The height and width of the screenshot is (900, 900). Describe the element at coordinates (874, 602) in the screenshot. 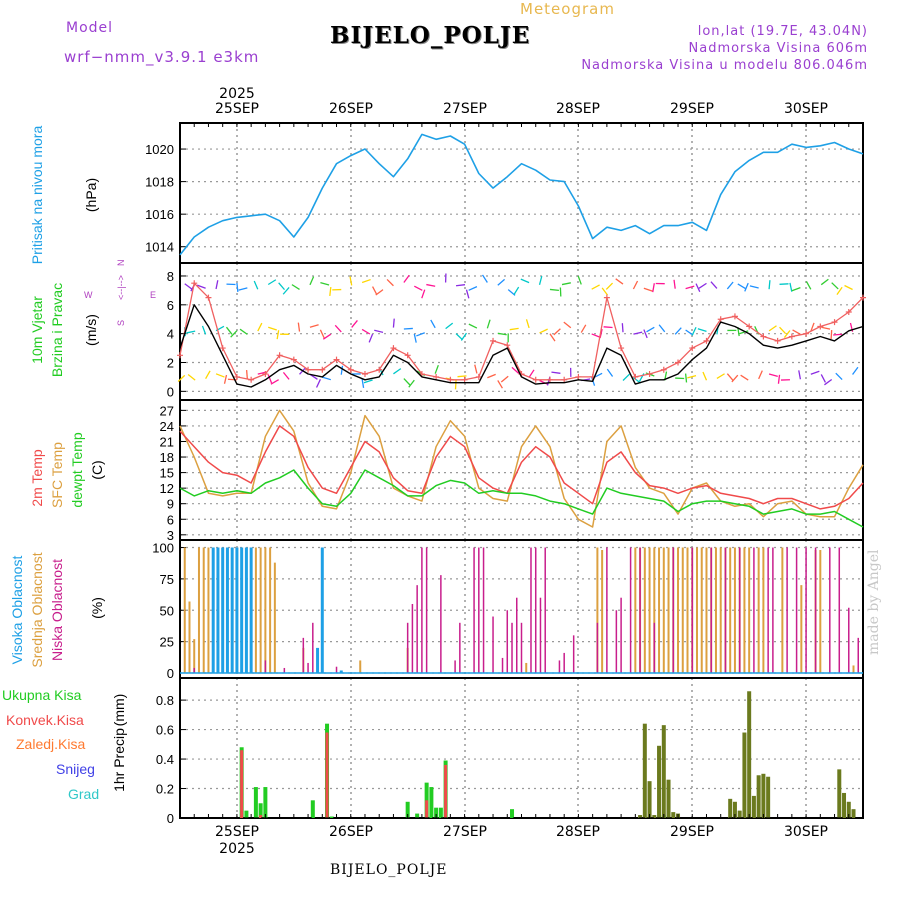

I see `credit-text: made by Angel` at that location.